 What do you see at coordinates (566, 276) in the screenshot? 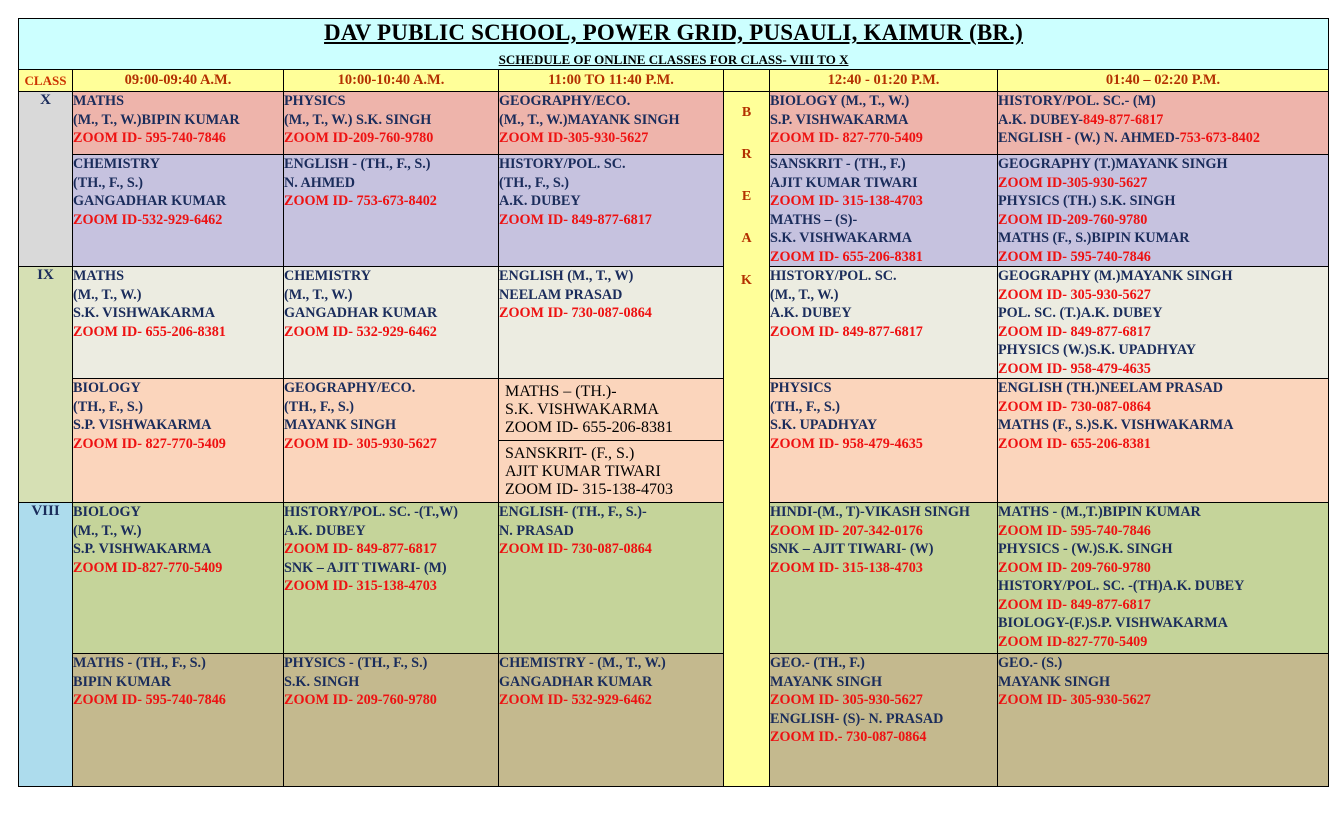
I see `subject-line: ENGLISH (M., T., W)` at bounding box center [566, 276].